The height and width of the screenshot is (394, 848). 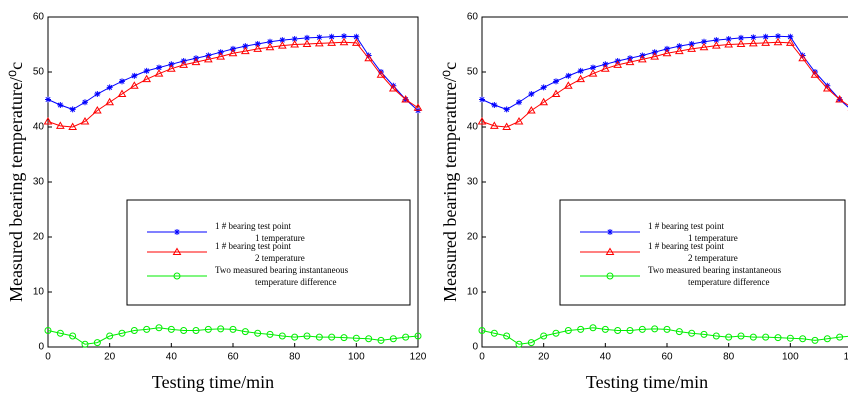 I want to click on legend-label: 1 # bearing test point 1 temperature, so click(x=260, y=232).